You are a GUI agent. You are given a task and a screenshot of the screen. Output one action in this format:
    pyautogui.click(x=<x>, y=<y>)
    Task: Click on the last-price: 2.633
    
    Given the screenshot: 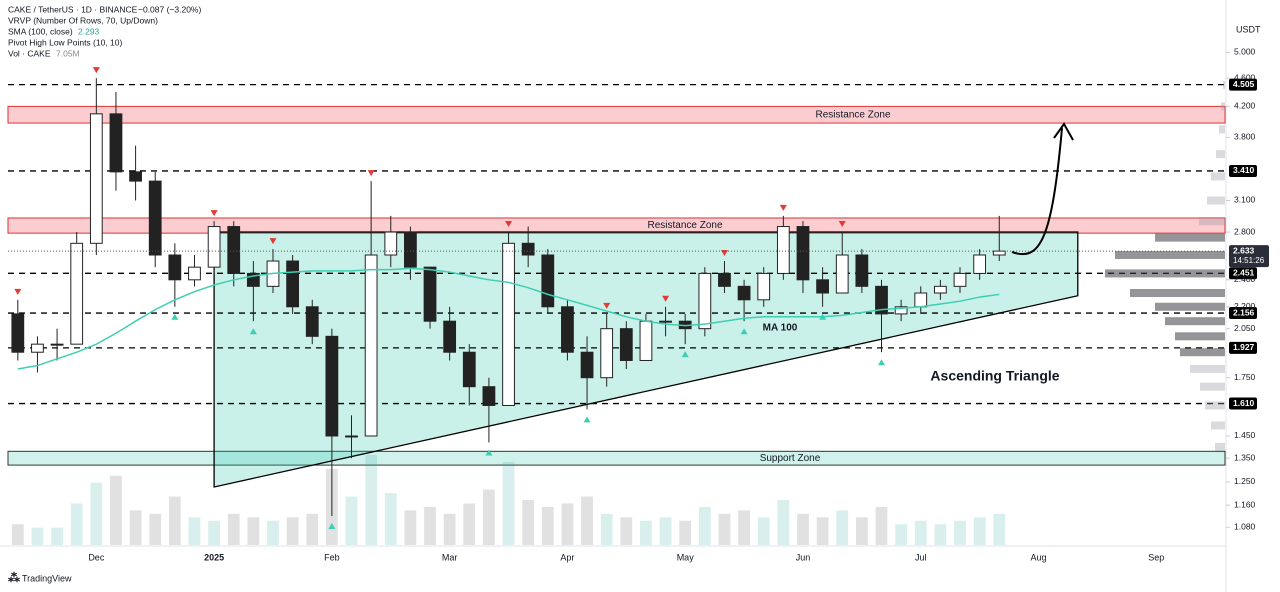 What is the action you would take?
    pyautogui.click(x=1244, y=250)
    